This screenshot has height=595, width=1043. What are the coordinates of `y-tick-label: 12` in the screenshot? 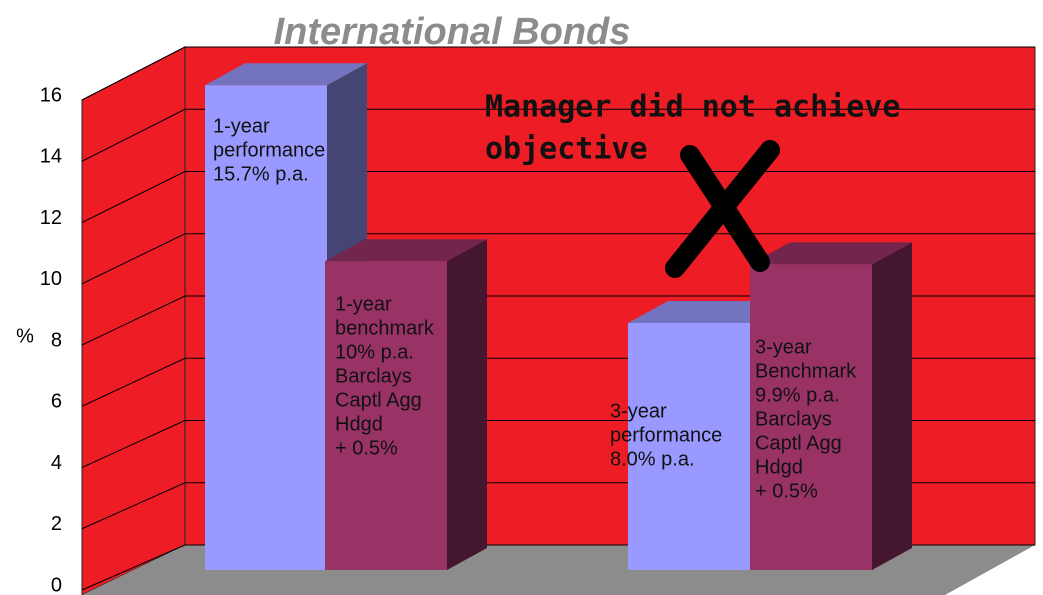 It's located at (51, 218).